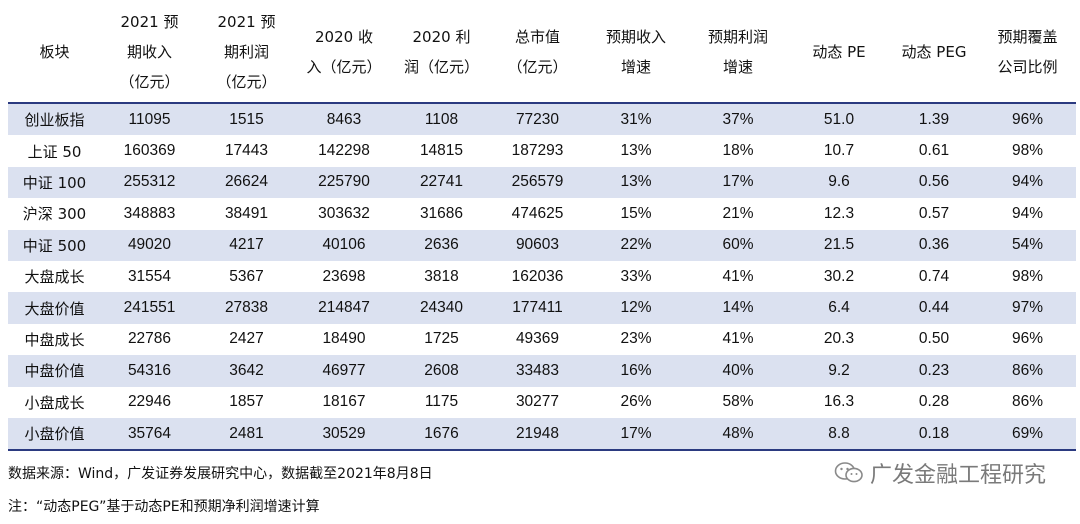 The width and height of the screenshot is (1080, 524). Describe the element at coordinates (737, 37) in the screenshot. I see `column-header-line: 预期利润` at that location.